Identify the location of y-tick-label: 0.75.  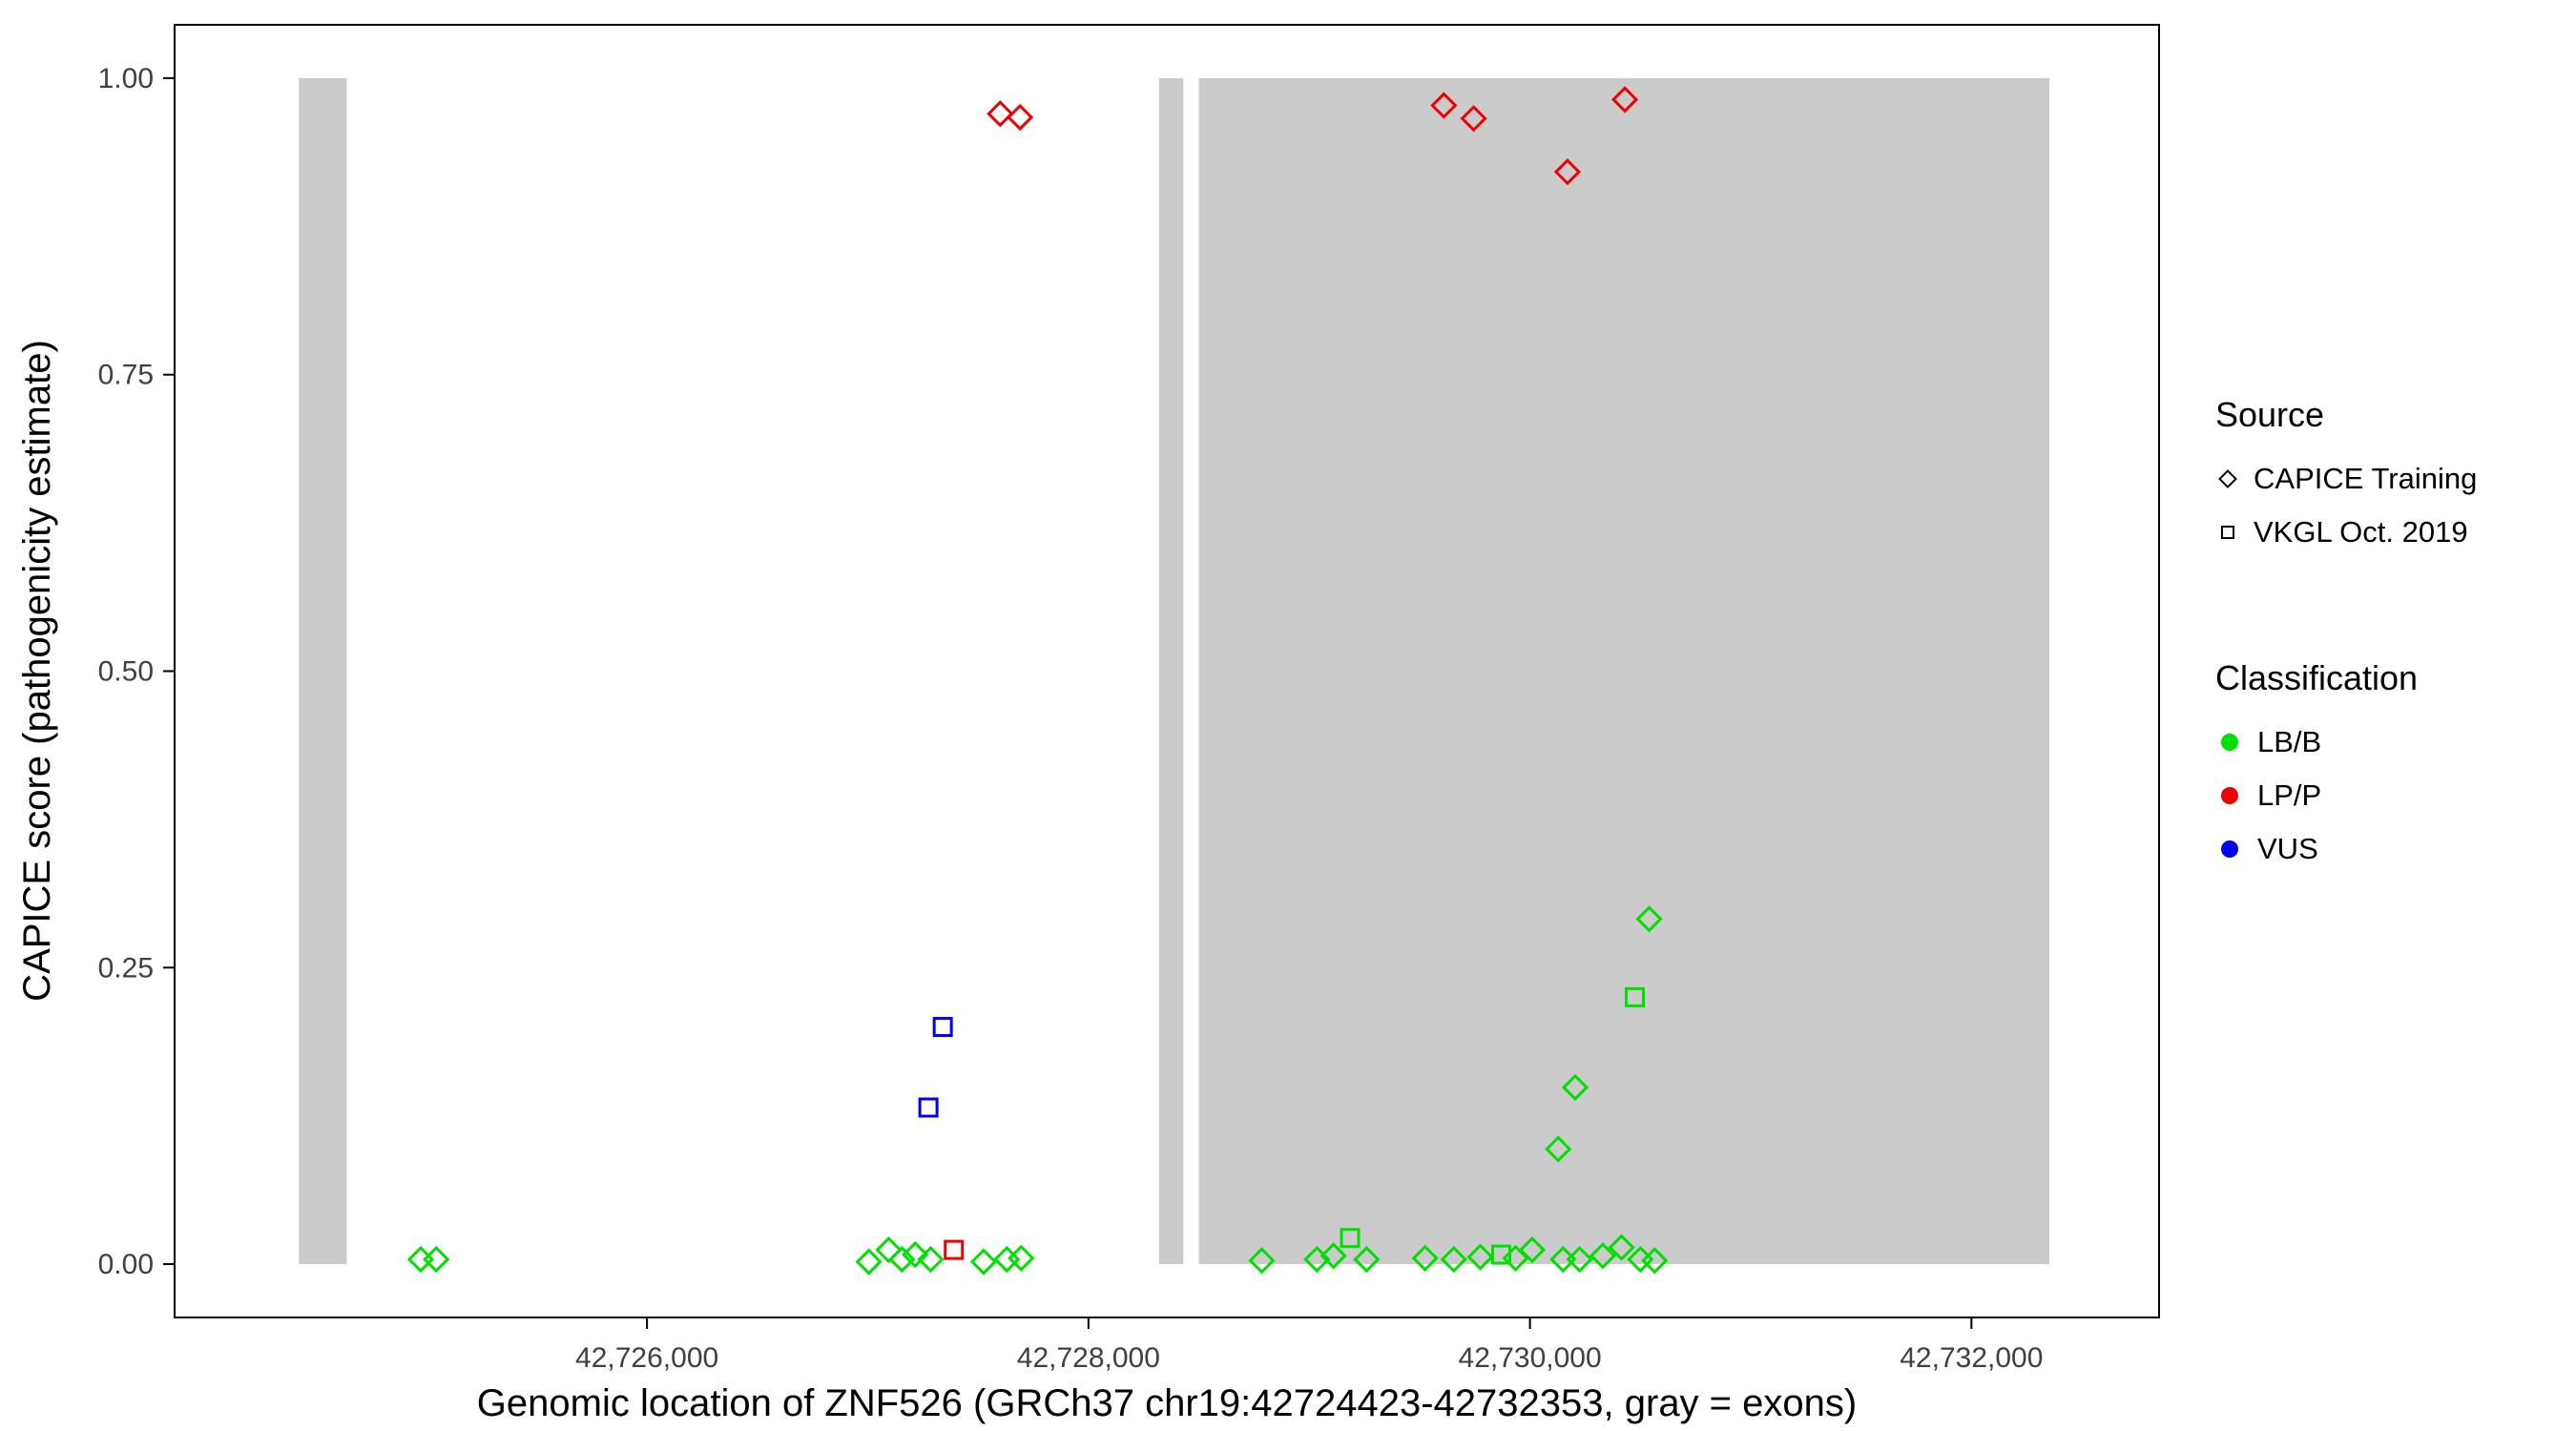
(126, 375).